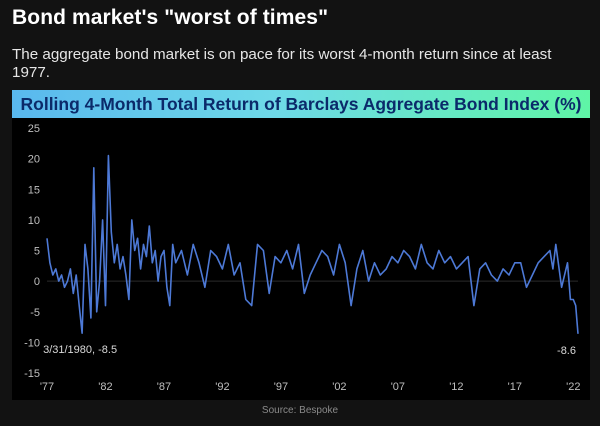  Describe the element at coordinates (47, 387) in the screenshot. I see `x-tick-label: '77` at that location.